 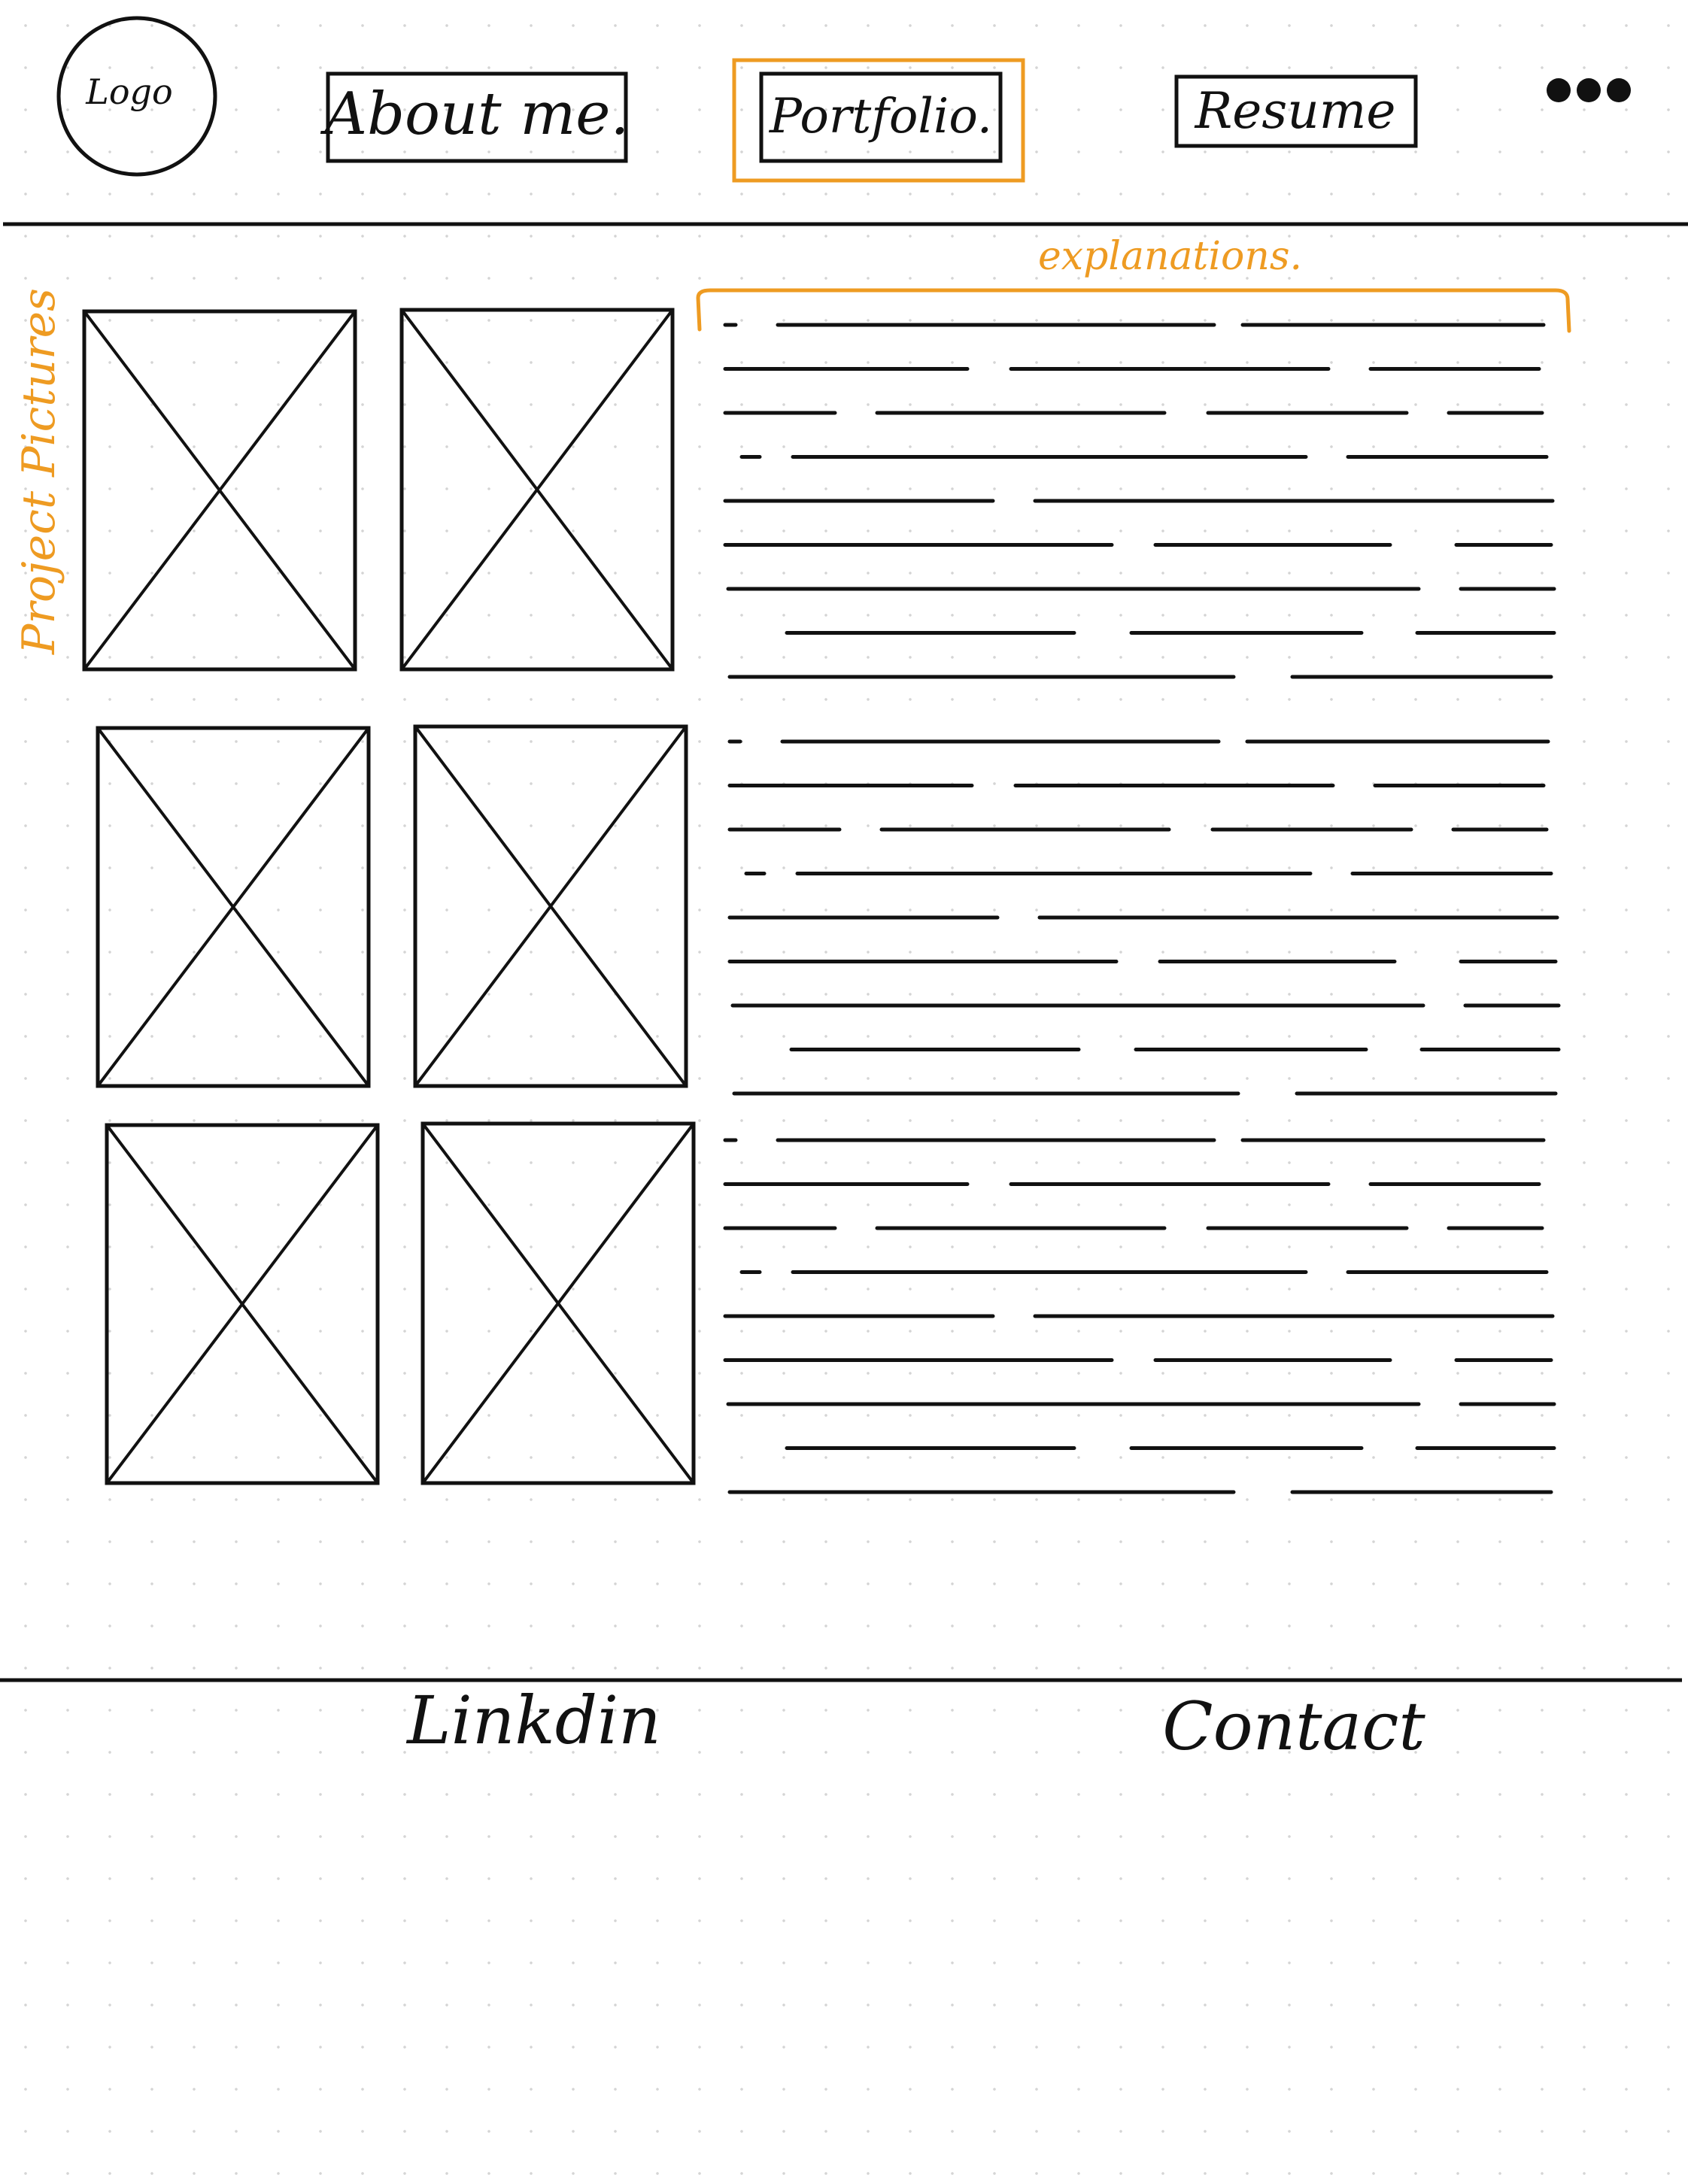 I want to click on nav-portfolio-box, so click(x=881, y=117).